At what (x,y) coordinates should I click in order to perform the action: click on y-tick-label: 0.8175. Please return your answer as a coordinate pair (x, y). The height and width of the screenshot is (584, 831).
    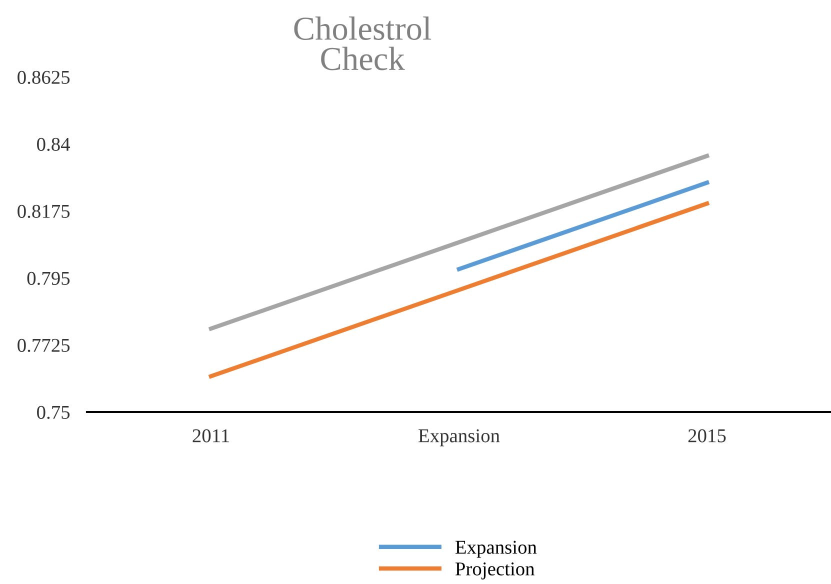
    Looking at the image, I should click on (44, 211).